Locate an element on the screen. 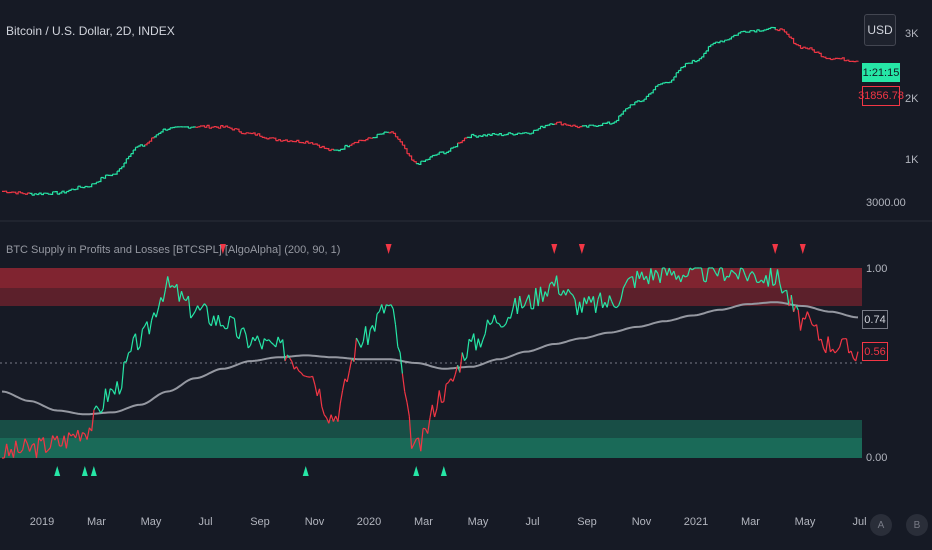  time-axis-label: Nov is located at coordinates (315, 522).